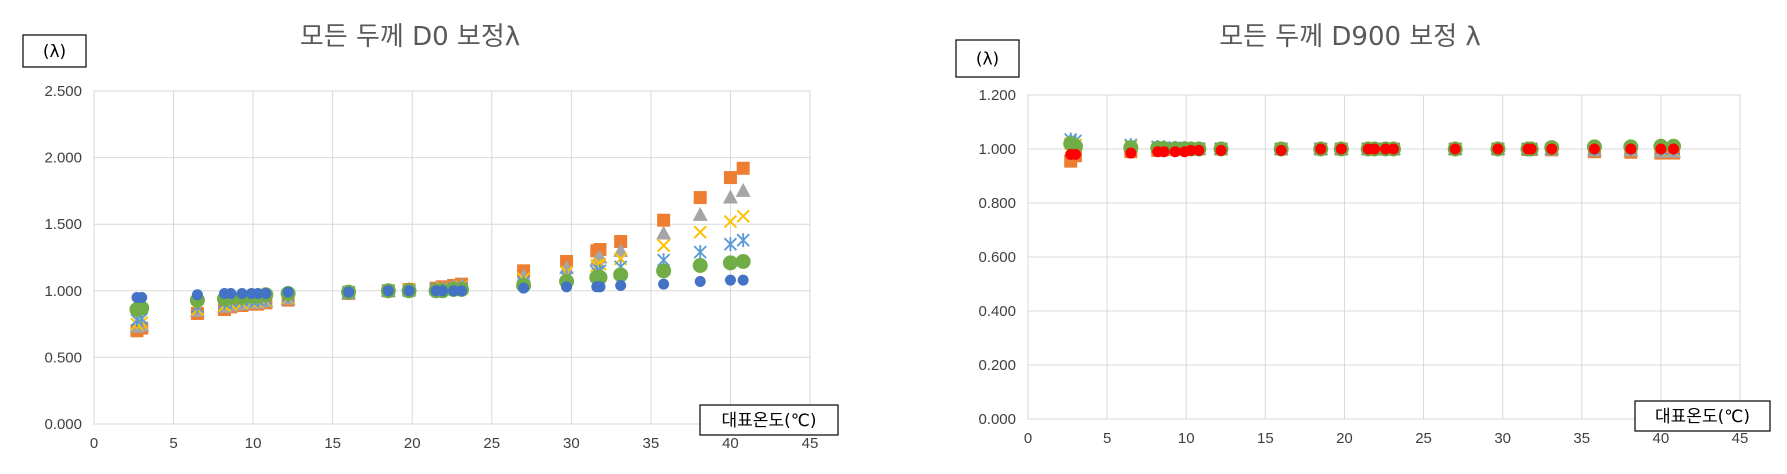 This screenshot has height=474, width=1787. I want to click on chart-title: 모든 두께 D900 보정 λ, so click(1350, 37).